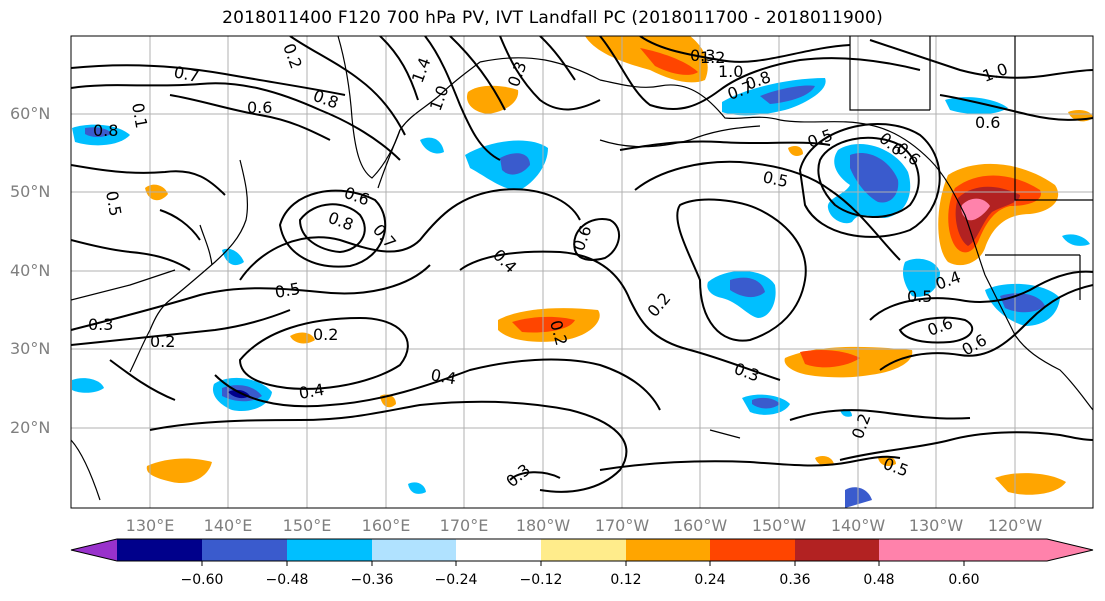  Describe the element at coordinates (464, 525) in the screenshot. I see `lon-label: 170°E` at that location.